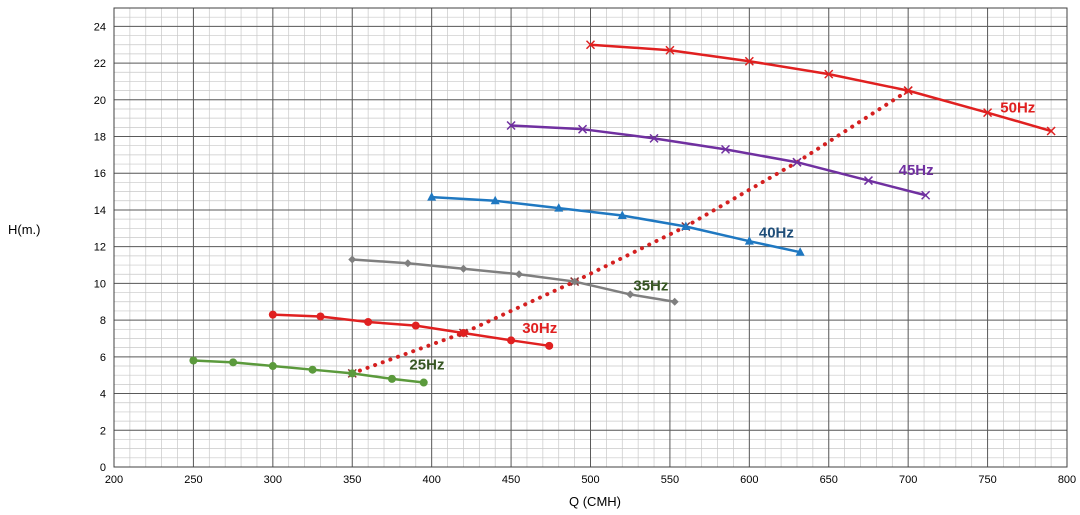 The width and height of the screenshot is (1080, 515). I want to click on series-35hz, so click(513, 280).